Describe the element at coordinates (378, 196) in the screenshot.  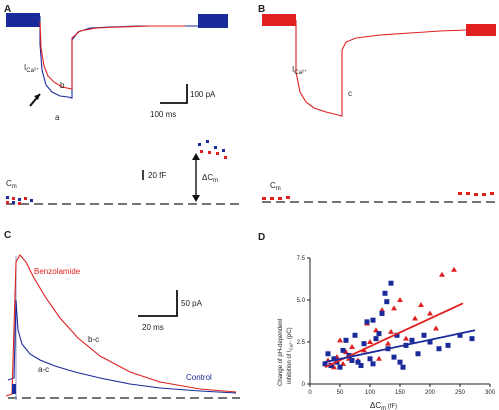
I see `panel-b-cm-dots` at that location.